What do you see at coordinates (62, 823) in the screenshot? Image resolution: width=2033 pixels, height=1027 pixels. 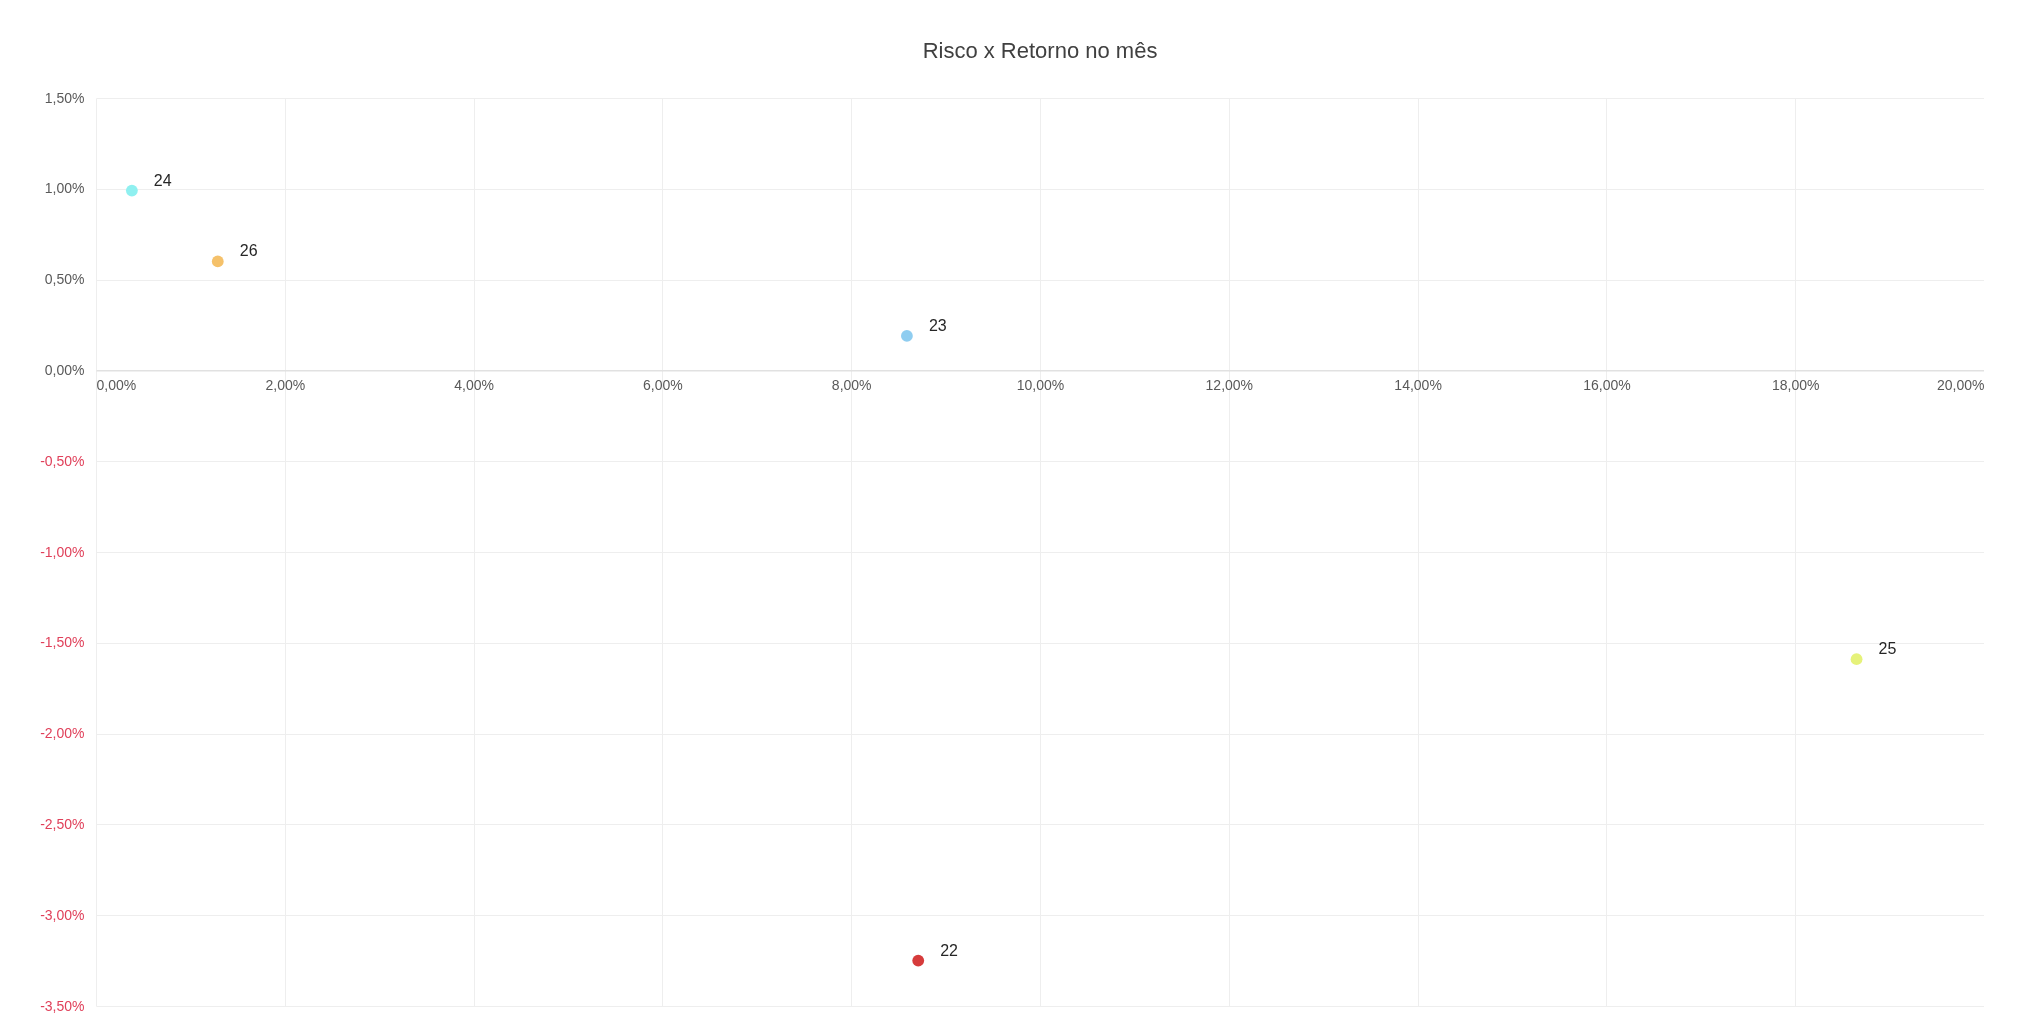 I see `y-tick-label: -2,50%` at bounding box center [62, 823].